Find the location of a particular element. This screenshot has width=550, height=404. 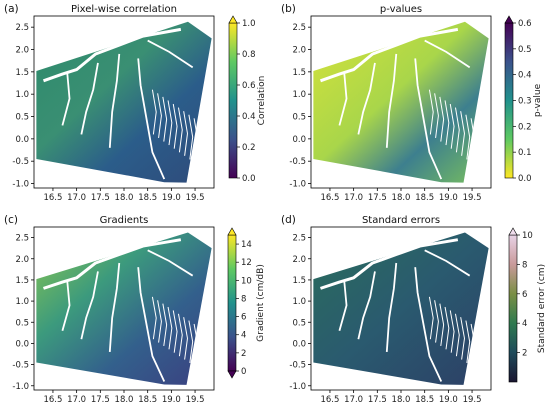

colorbar-tick-label: 0.6 is located at coordinates (525, 24).